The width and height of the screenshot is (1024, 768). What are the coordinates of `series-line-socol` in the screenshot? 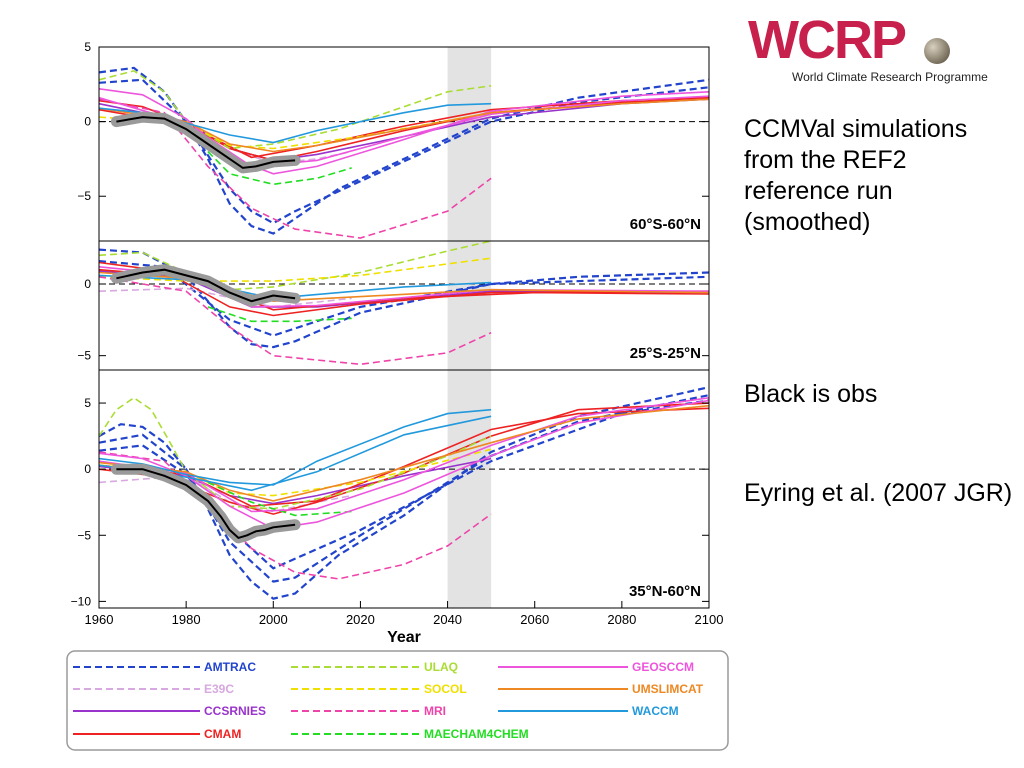 It's located at (295, 269).